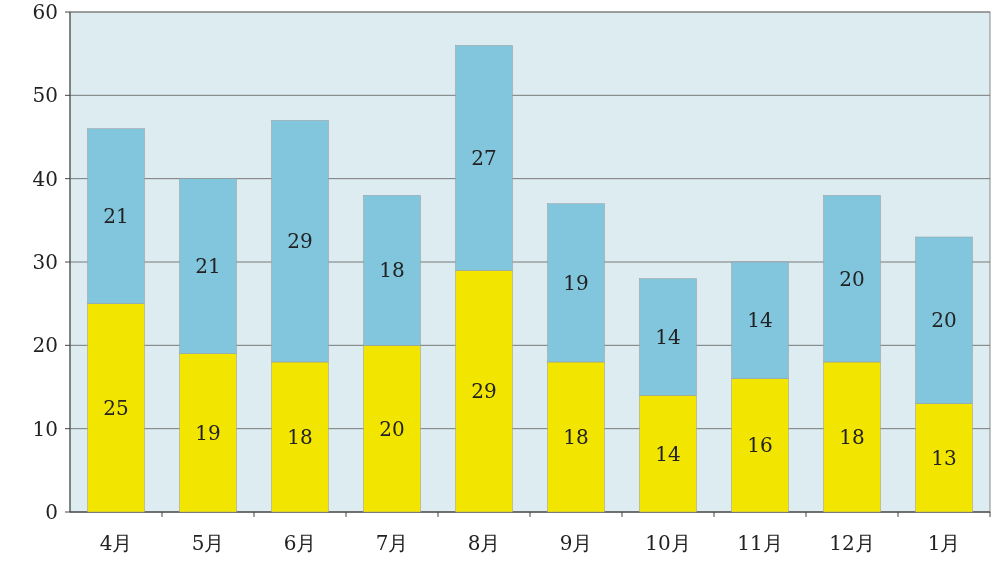 The image size is (1001, 568). What do you see at coordinates (944, 457) in the screenshot?
I see `data-label: 13` at bounding box center [944, 457].